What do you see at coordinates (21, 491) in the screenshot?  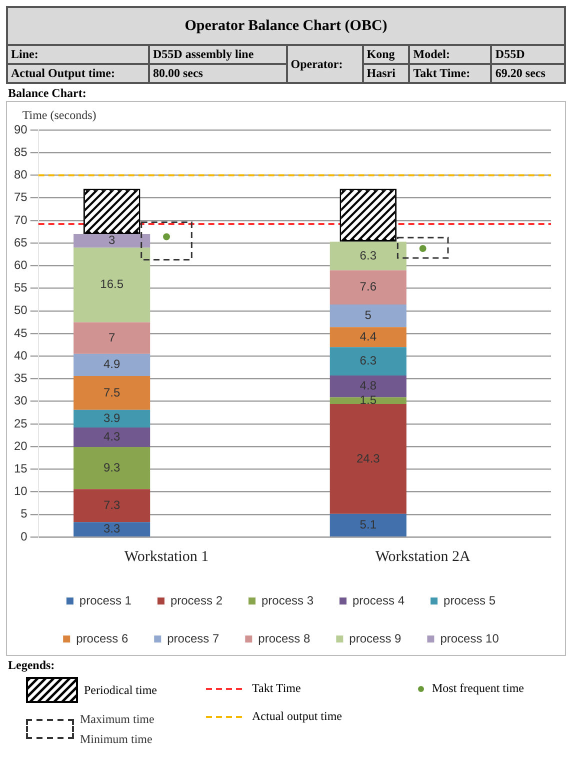 I see `y-tick-label: 10` at bounding box center [21, 491].